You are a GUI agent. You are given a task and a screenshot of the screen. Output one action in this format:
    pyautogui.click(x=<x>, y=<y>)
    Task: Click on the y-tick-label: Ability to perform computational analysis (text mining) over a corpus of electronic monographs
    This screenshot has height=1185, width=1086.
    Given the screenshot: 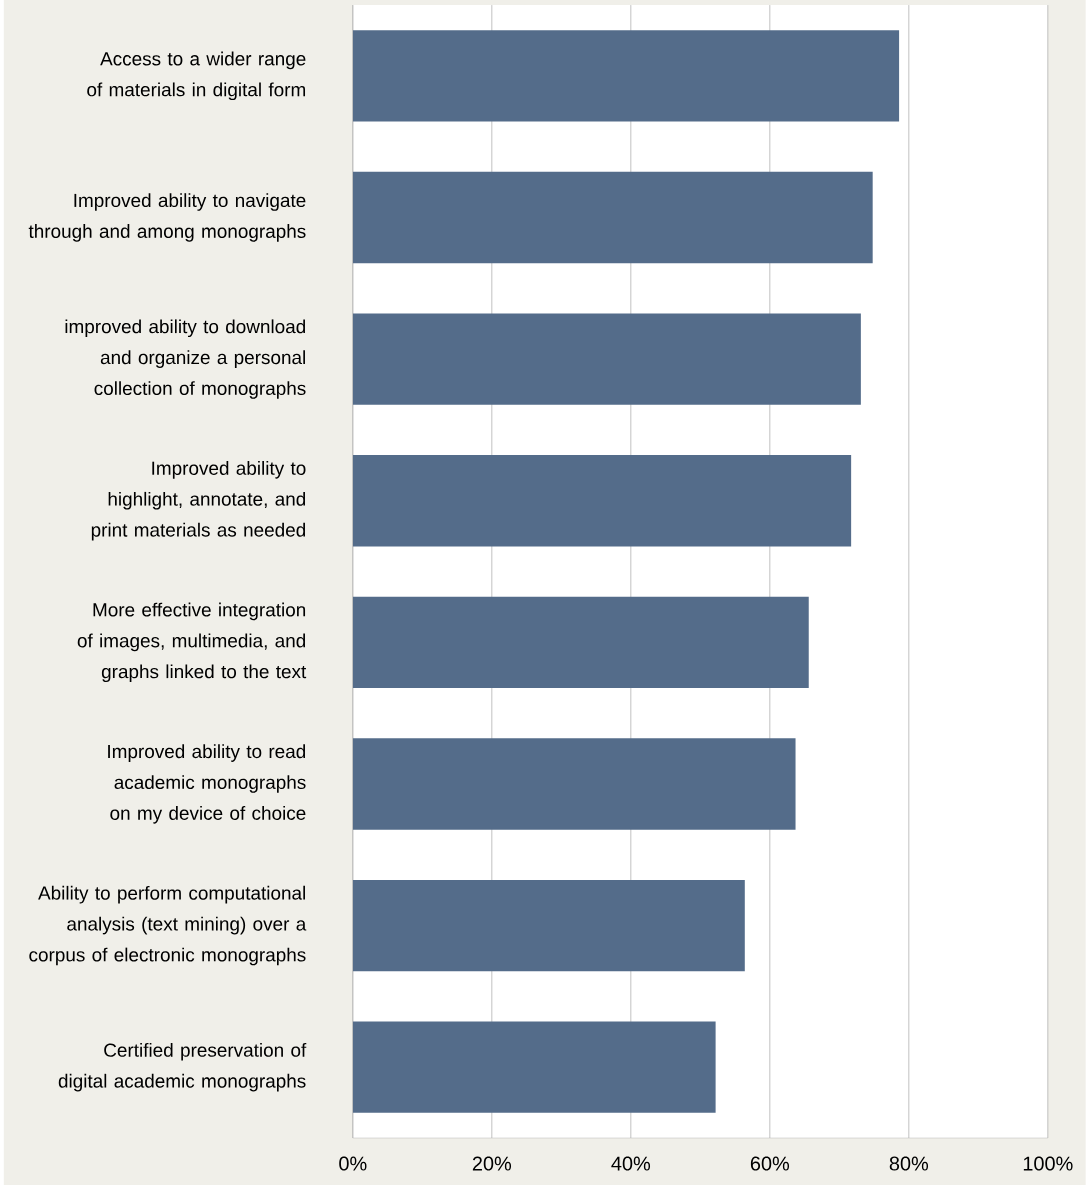 What is the action you would take?
    pyautogui.click(x=168, y=925)
    